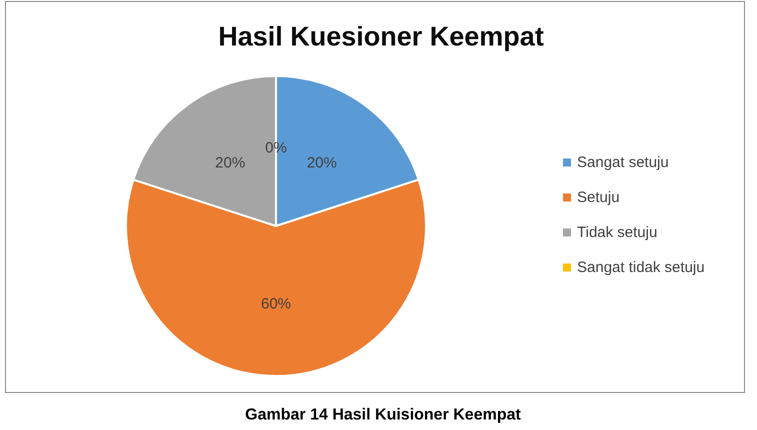 This screenshot has width=757, height=430. Describe the element at coordinates (623, 162) in the screenshot. I see `legend-label: Sangat setuju` at that location.